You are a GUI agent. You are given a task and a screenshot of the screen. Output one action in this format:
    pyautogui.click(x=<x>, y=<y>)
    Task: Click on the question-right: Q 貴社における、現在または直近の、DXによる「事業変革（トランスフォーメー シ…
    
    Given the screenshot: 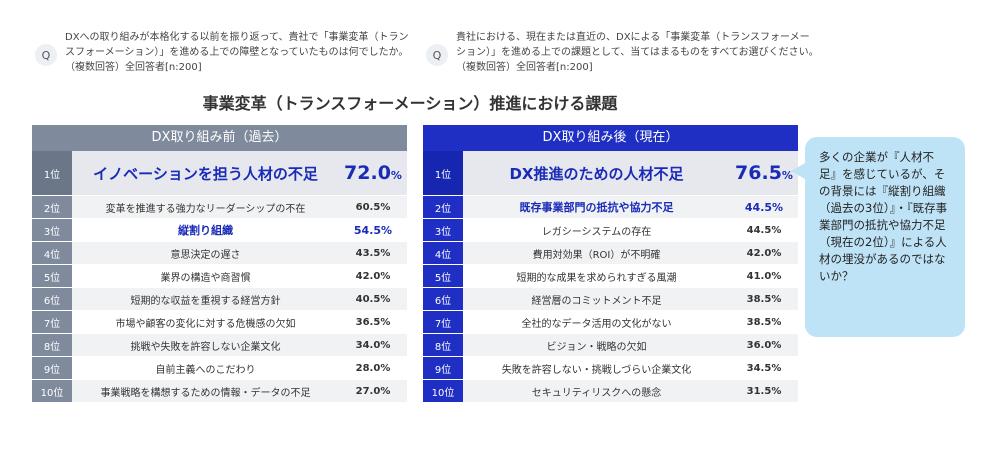 What is the action you would take?
    pyautogui.click(x=622, y=52)
    